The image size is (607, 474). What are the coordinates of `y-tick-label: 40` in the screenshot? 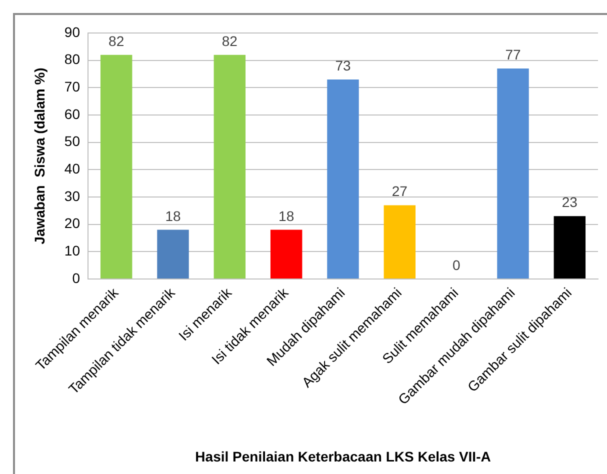 It's located at (72, 168).